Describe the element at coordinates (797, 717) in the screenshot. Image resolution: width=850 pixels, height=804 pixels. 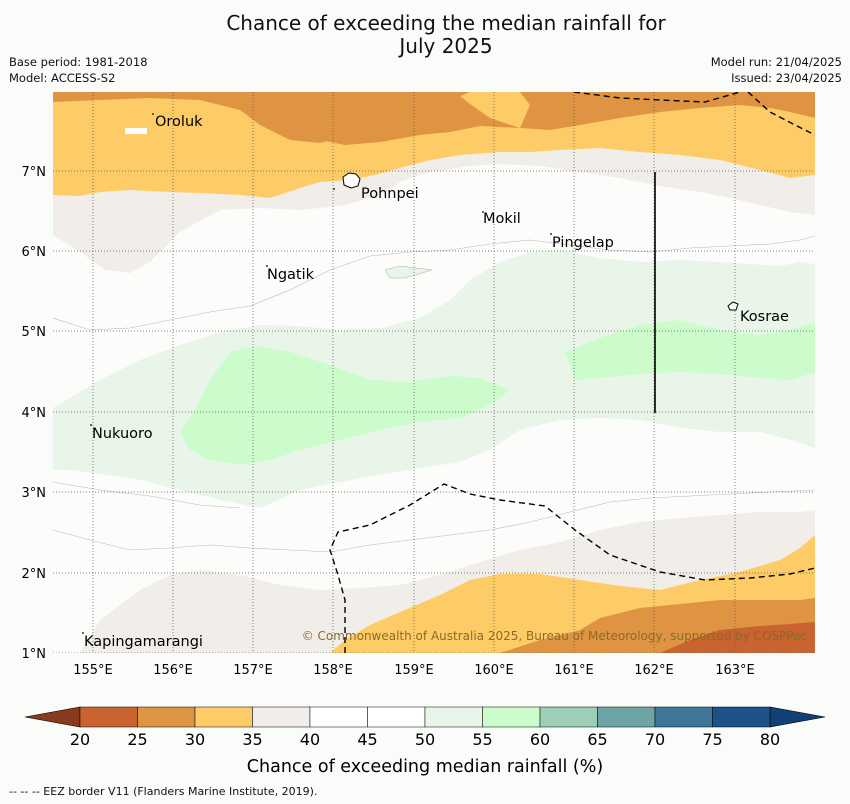
I see `colorbar-high-arrow` at that location.